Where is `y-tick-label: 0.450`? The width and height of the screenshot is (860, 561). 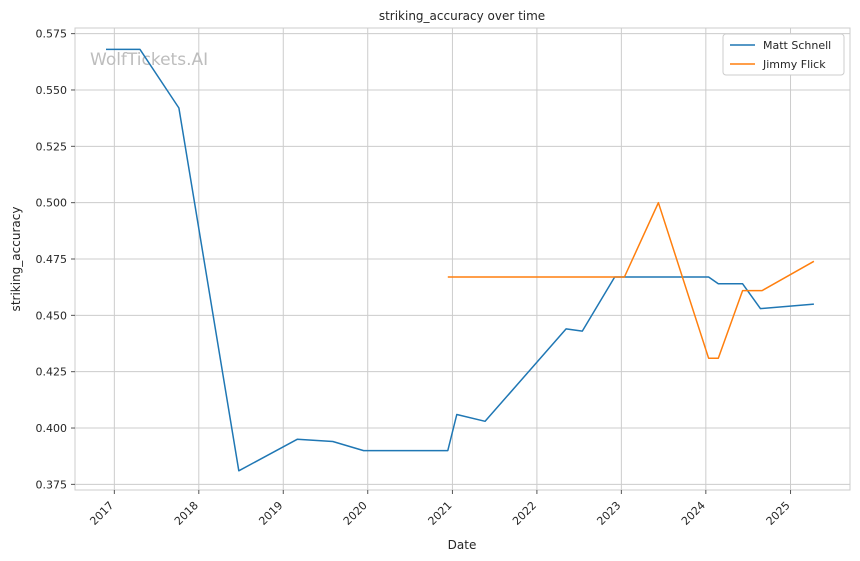 y-tick-label: 0.450 is located at coordinates (52, 315).